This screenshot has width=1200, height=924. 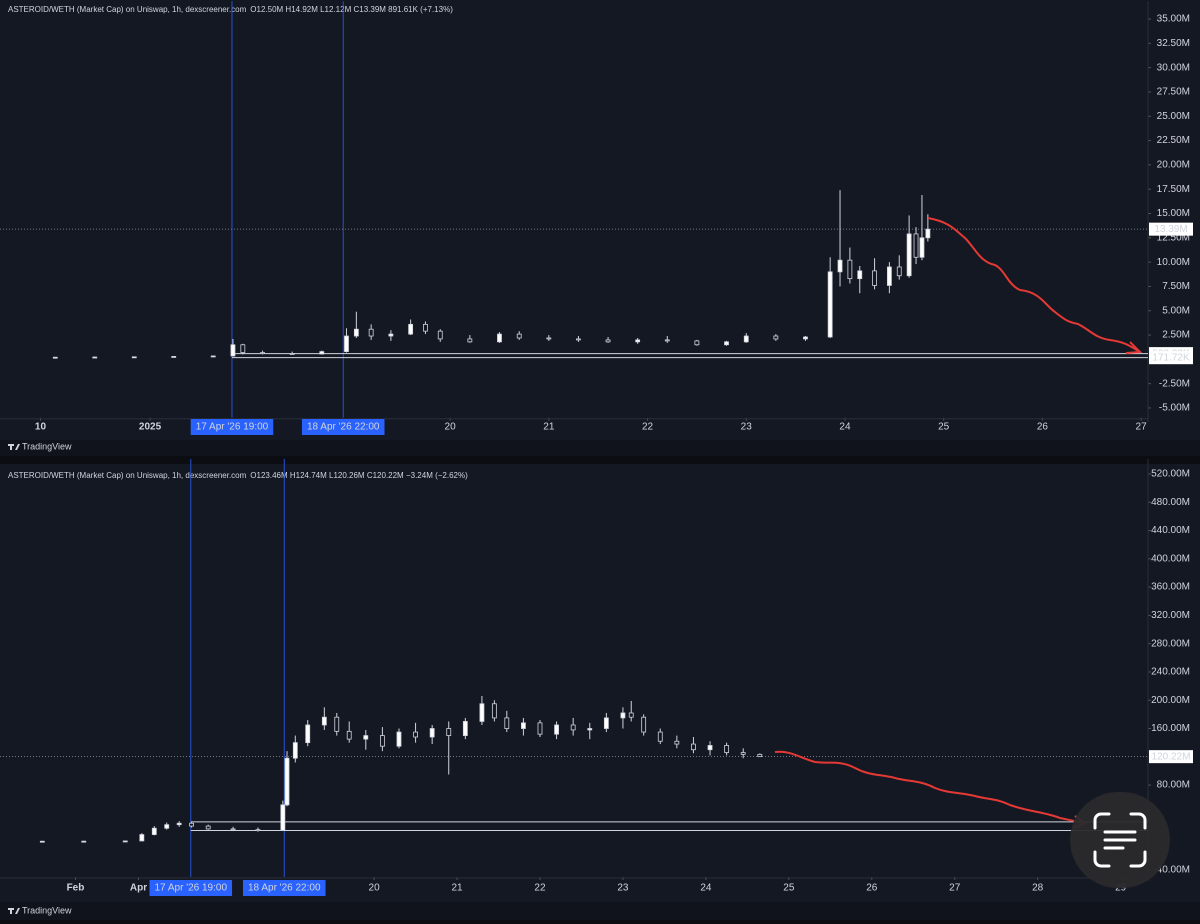 I want to click on y-tick-label: 35.00M, so click(x=1173, y=19).